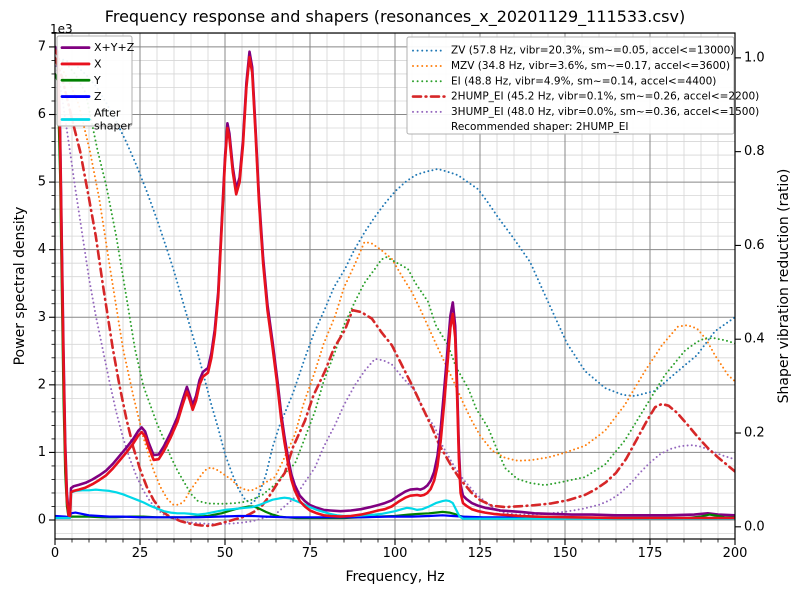 This screenshot has width=800, height=600. What do you see at coordinates (140, 553) in the screenshot?
I see `x-tick-label: 25` at bounding box center [140, 553].